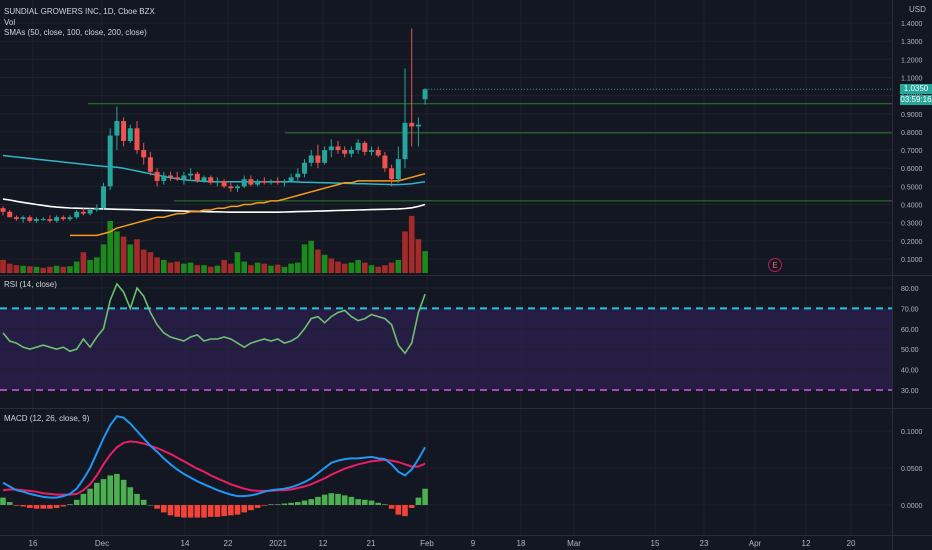  Describe the element at coordinates (79, 11) in the screenshot. I see `symbol-title: SUNDIAL GROWERS INC, 1D, Cboe BZX` at that location.